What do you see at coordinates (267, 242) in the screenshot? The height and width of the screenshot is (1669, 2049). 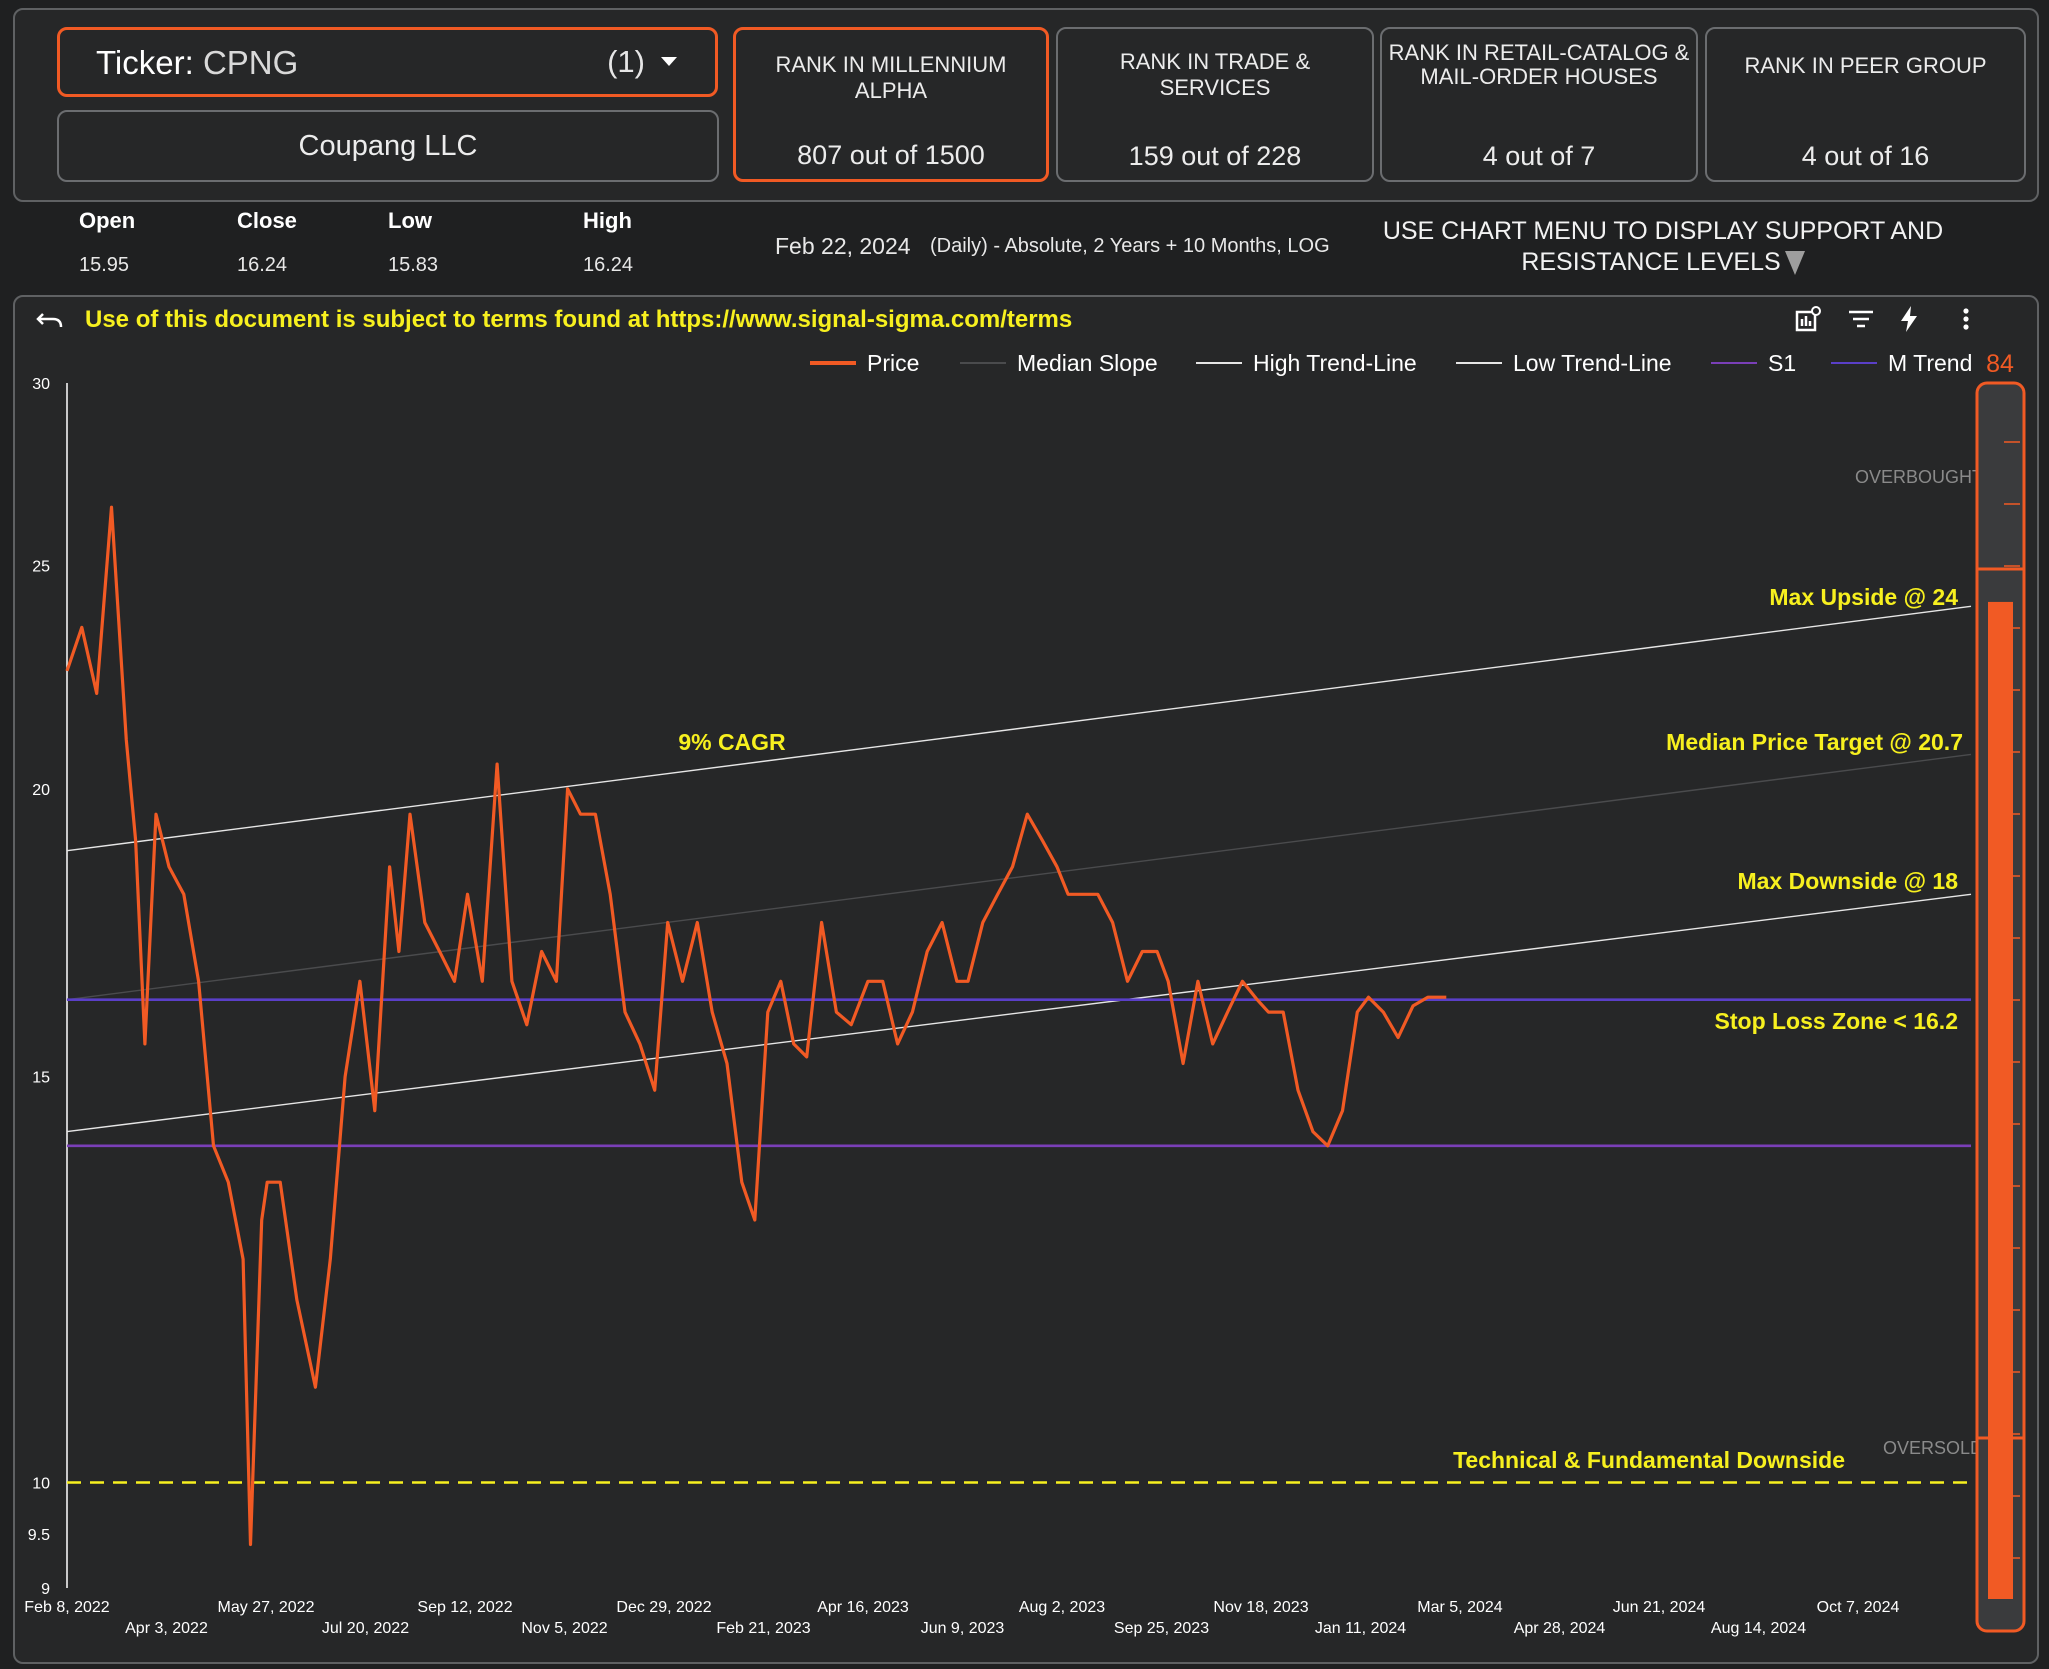 I see `stat-close: Close 16.24` at bounding box center [267, 242].